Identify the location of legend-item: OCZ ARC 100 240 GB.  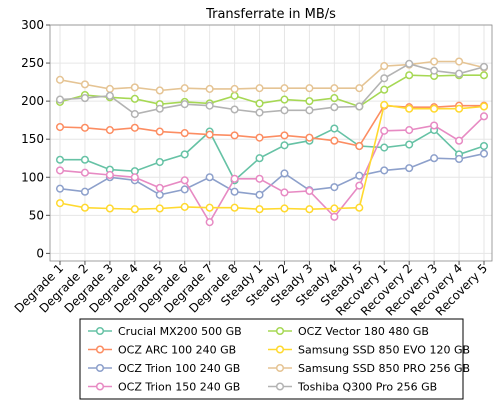
(162, 350).